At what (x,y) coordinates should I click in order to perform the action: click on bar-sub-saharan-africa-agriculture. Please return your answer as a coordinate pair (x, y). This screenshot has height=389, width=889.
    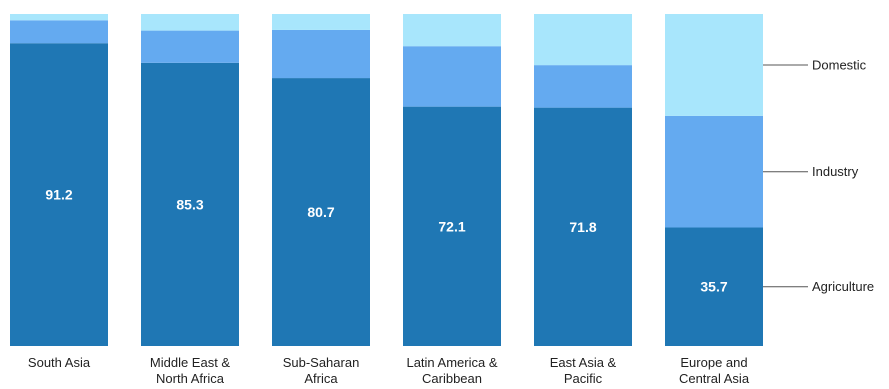
    Looking at the image, I should click on (321, 212).